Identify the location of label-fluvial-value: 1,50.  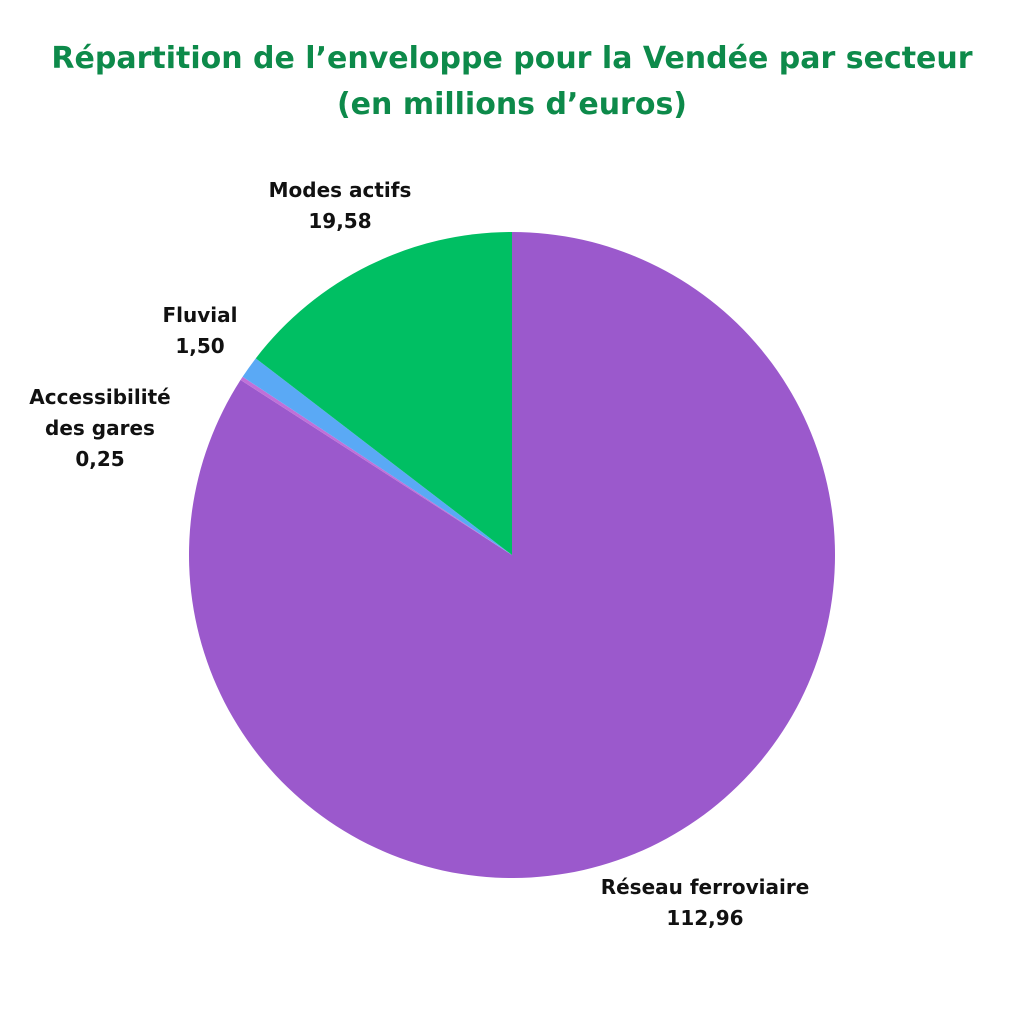
(200, 346).